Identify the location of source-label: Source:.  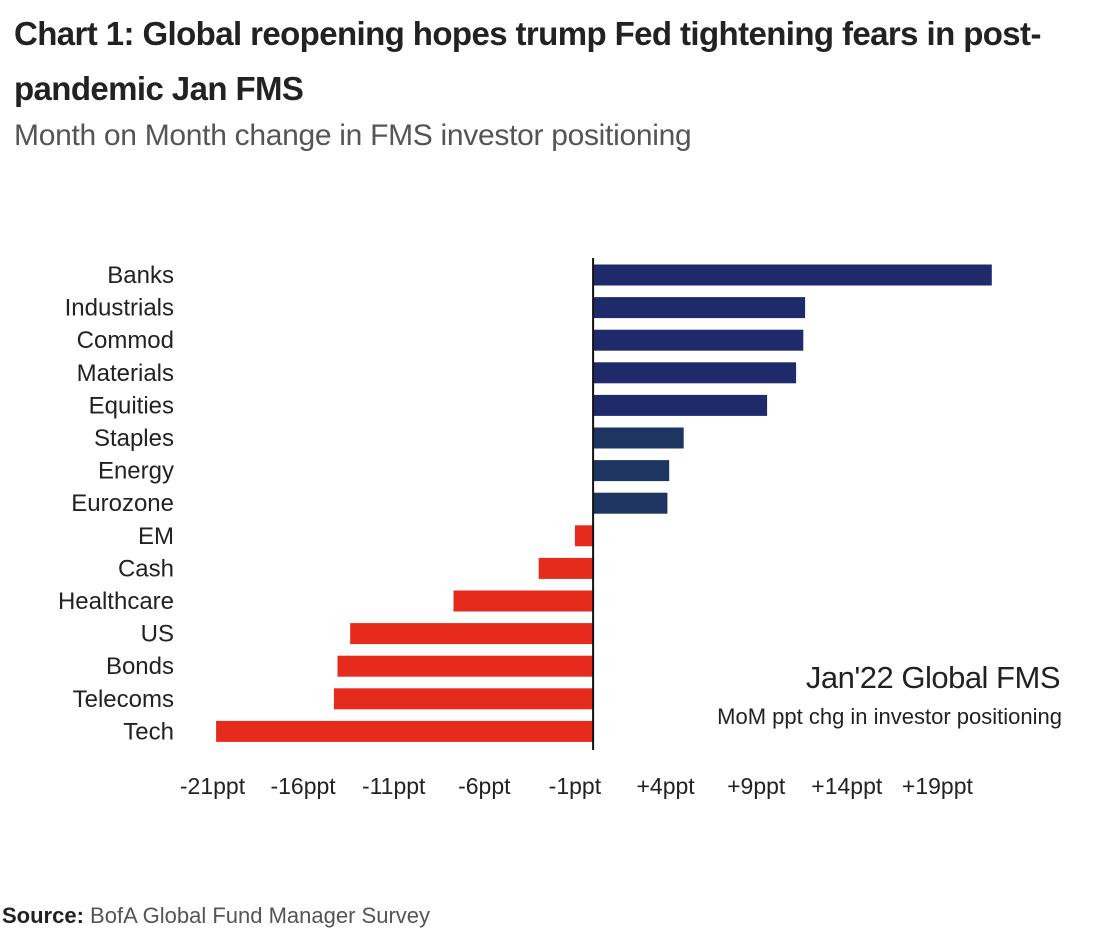
(43, 915).